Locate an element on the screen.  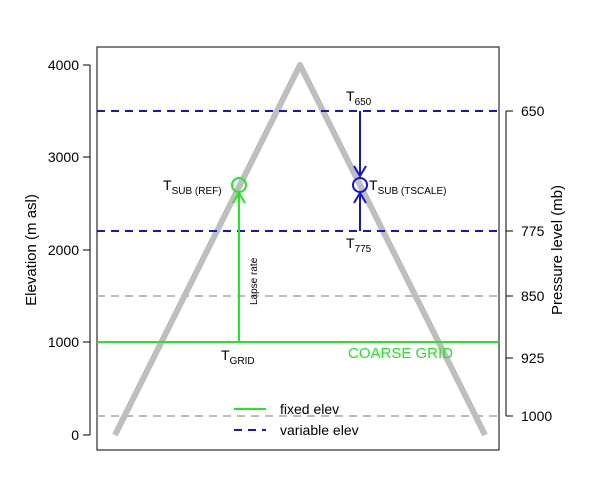
t-sub-ref-label: TSUB (REF) is located at coordinates (192, 187).